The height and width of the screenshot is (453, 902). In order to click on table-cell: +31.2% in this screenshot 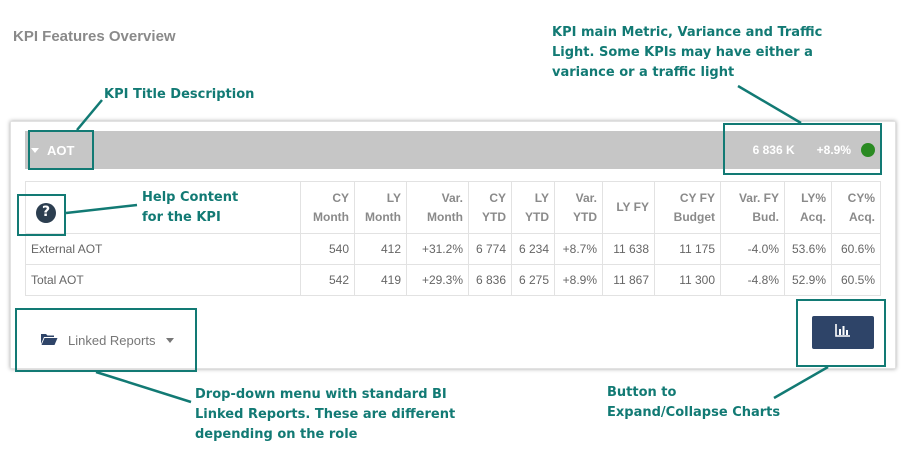, I will do `click(437, 249)`.